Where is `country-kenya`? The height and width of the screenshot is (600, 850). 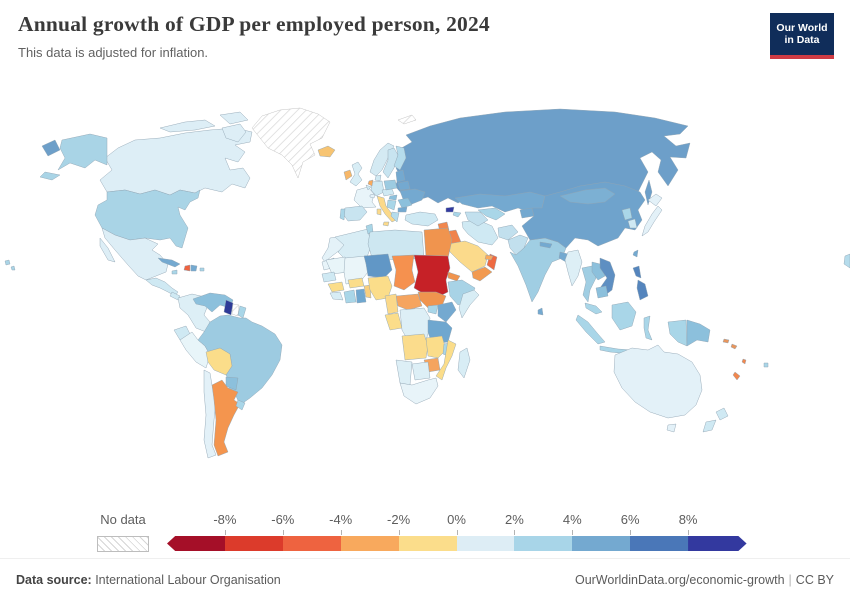
country-kenya is located at coordinates (447, 312).